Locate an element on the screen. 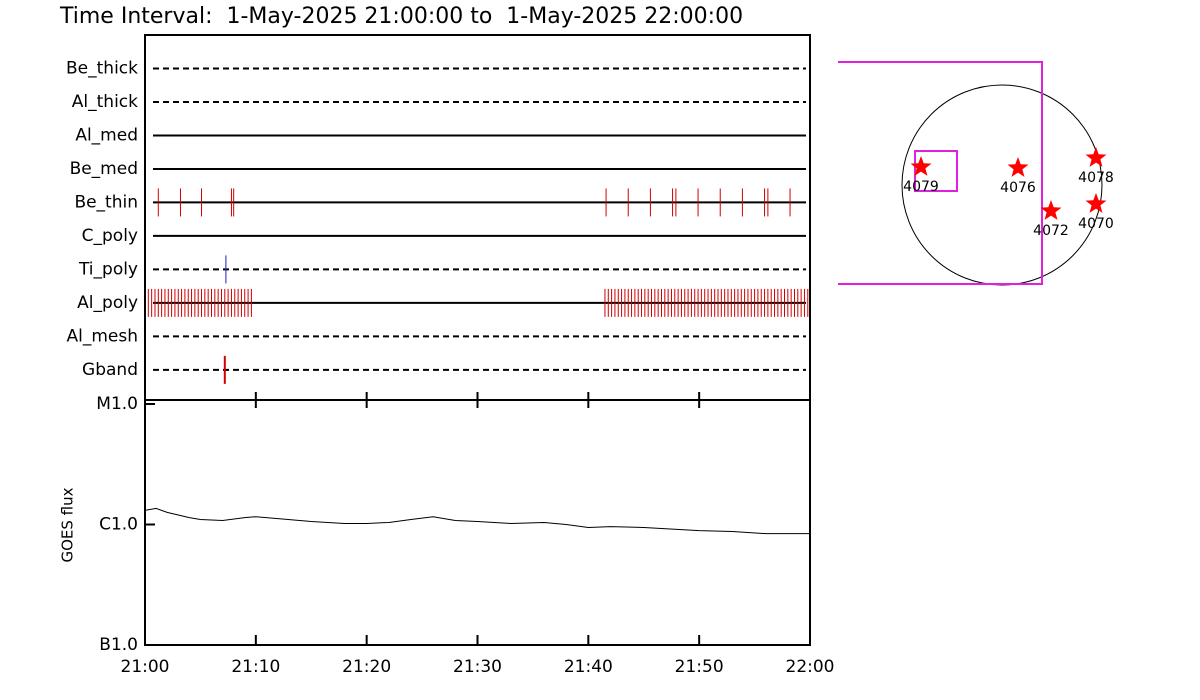 Image resolution: width=1200 pixels, height=700 pixels. filter-label: Al_thick is located at coordinates (105, 102).